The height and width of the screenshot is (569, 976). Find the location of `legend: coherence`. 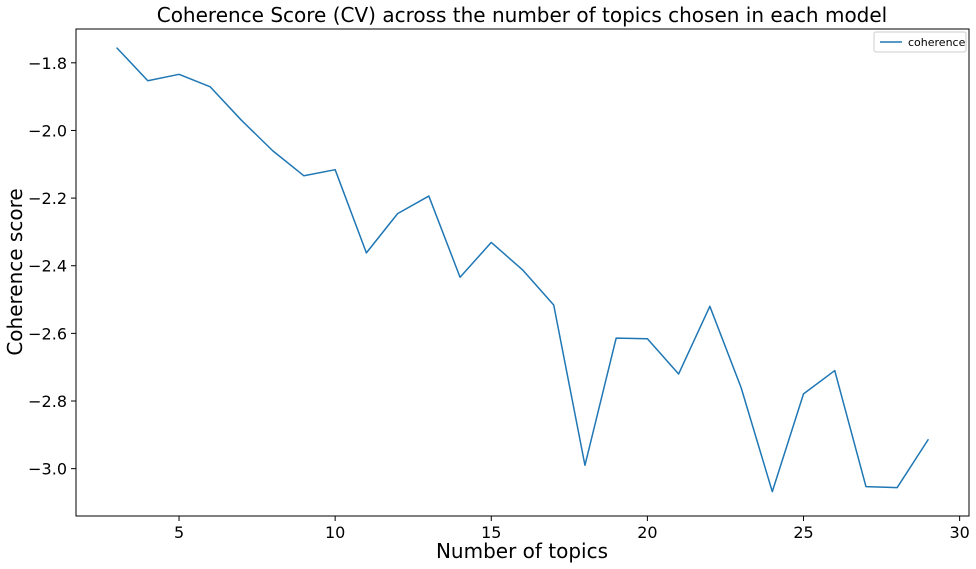

legend: coherence is located at coordinates (920, 42).